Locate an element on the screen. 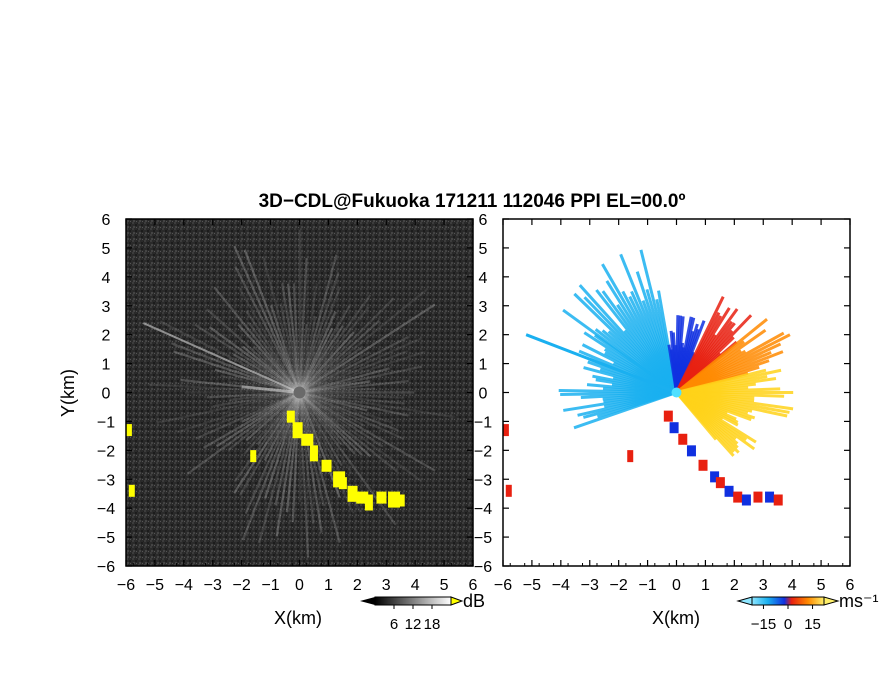 The height and width of the screenshot is (680, 880). velocity-y-tick-label: −3 is located at coordinates (483, 480).